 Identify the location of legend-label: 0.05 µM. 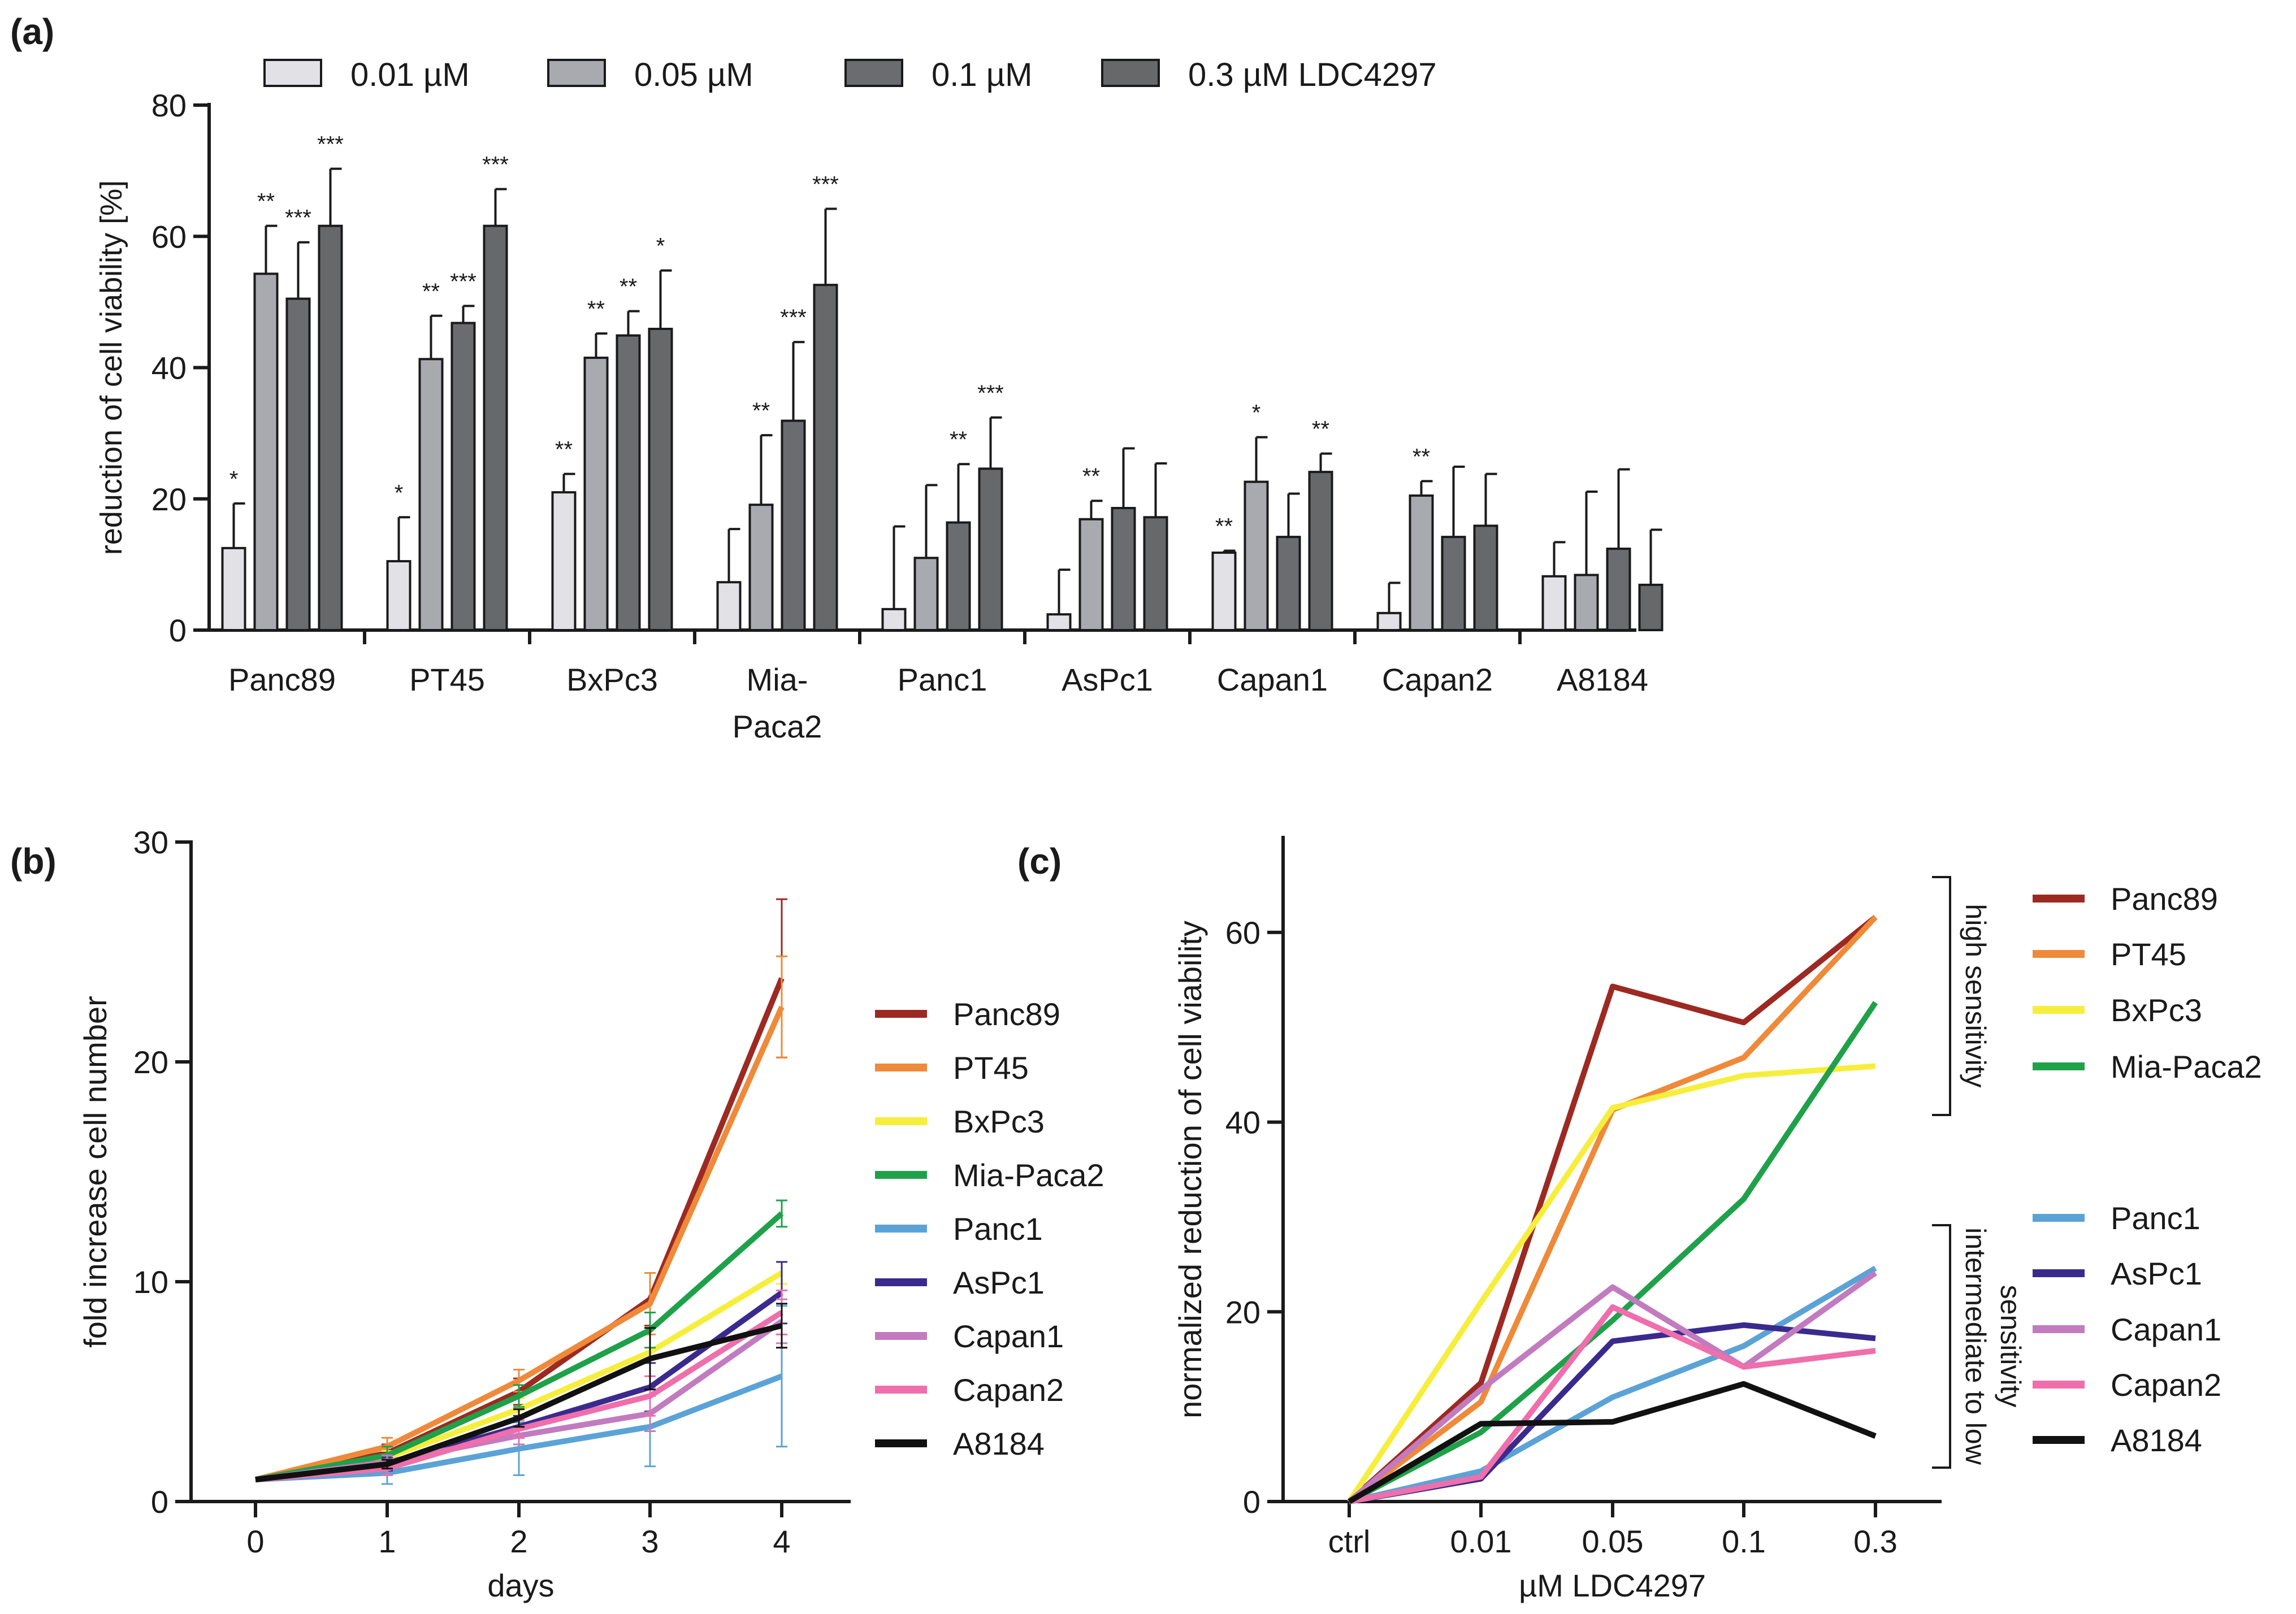
(693, 75).